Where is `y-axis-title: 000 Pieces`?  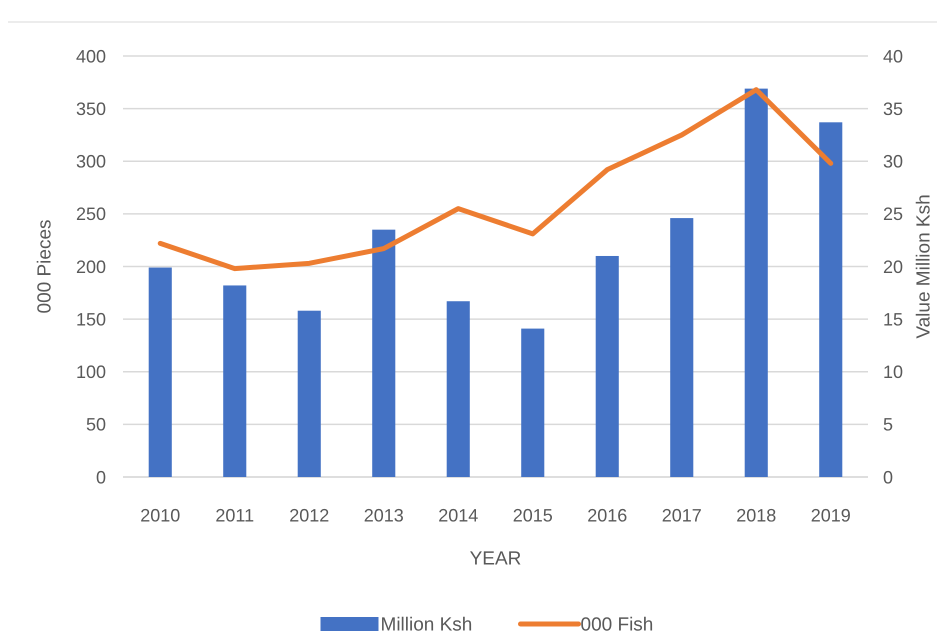 y-axis-title: 000 Pieces is located at coordinates (45, 266).